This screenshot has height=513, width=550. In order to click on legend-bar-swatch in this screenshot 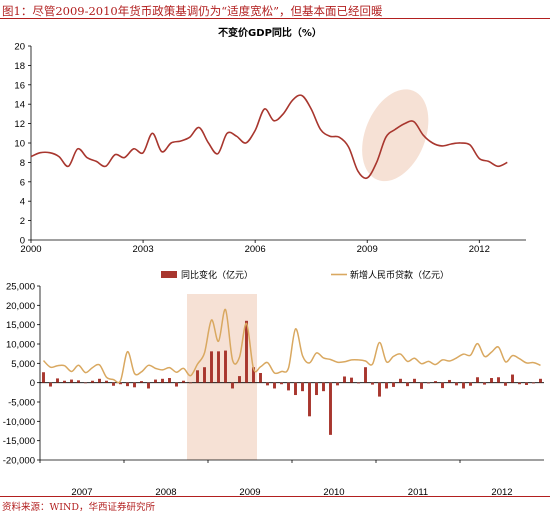, I will do `click(169, 274)`.